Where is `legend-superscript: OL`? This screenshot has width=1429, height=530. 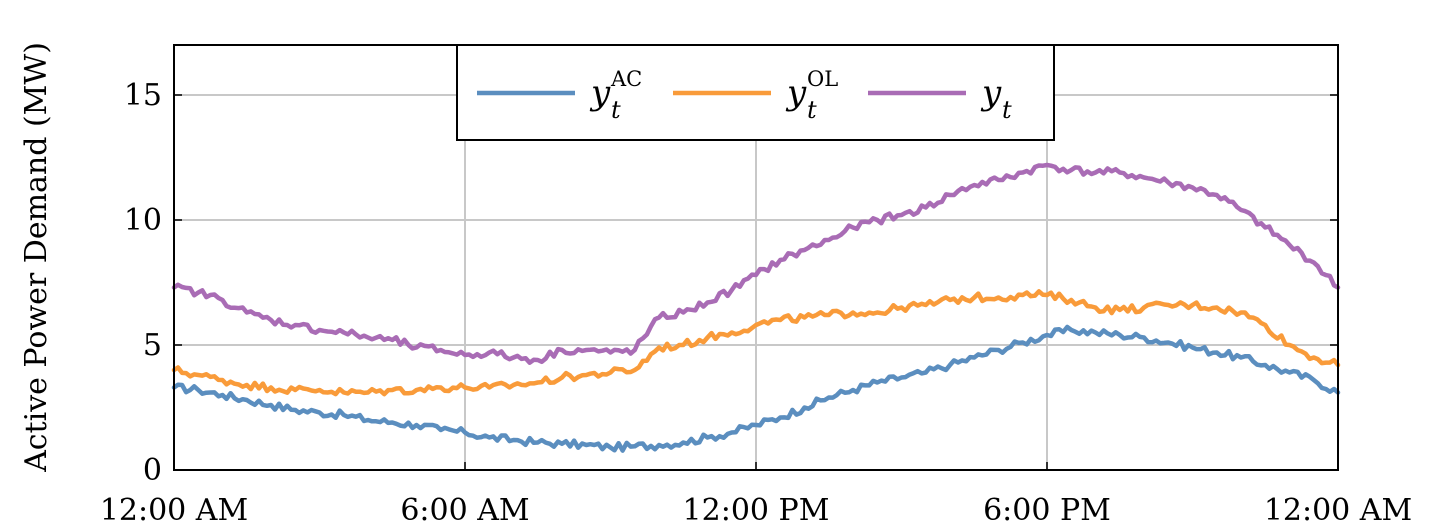 legend-superscript: OL is located at coordinates (822, 79).